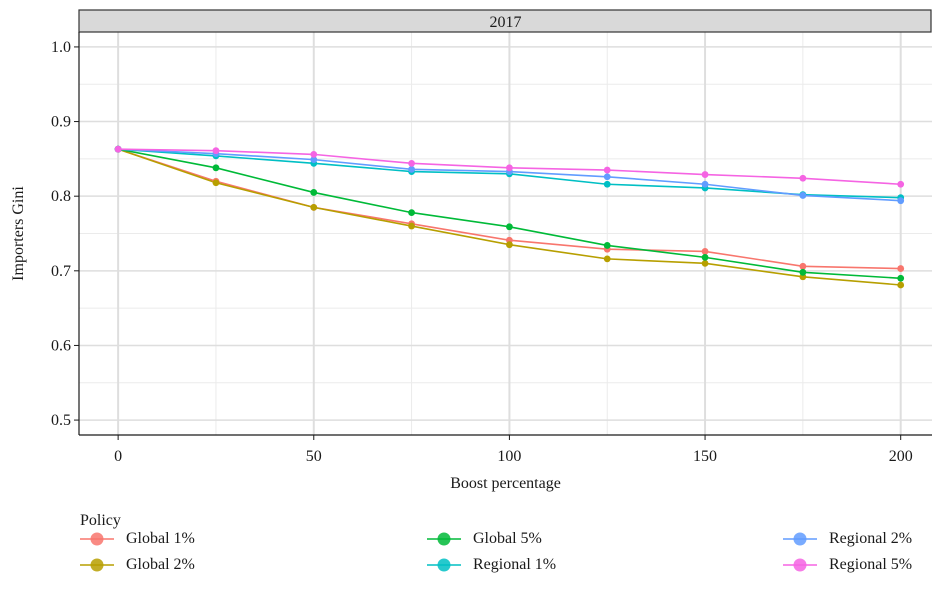 This screenshot has width=932, height=595. I want to click on facet-strip-background, so click(505, 21).